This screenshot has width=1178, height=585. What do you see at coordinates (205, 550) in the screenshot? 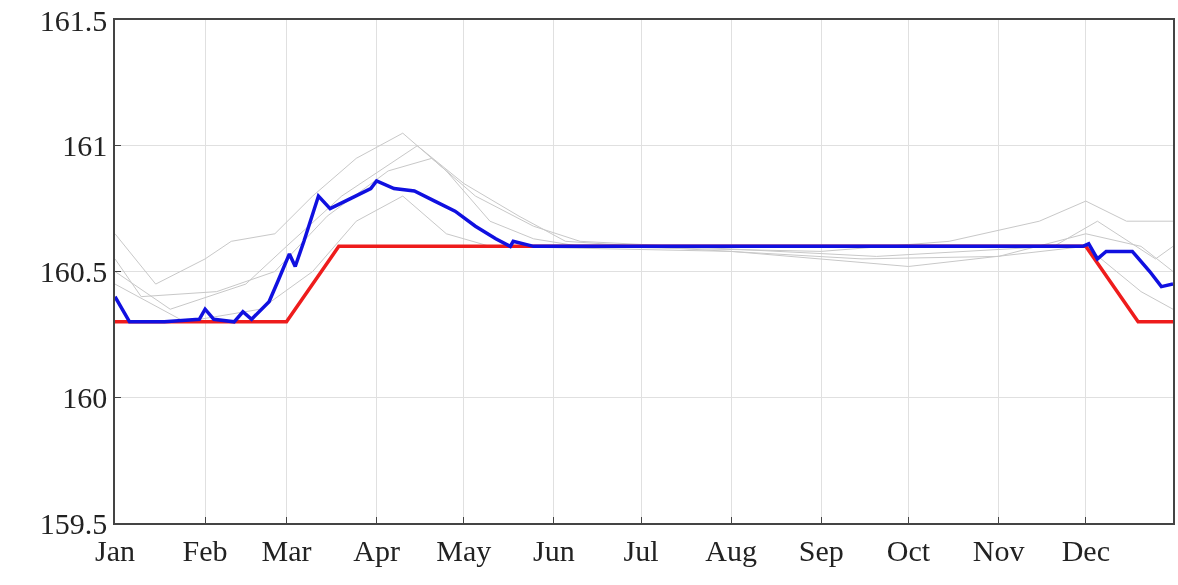
I see `x-tick-label: Feb` at bounding box center [205, 550].